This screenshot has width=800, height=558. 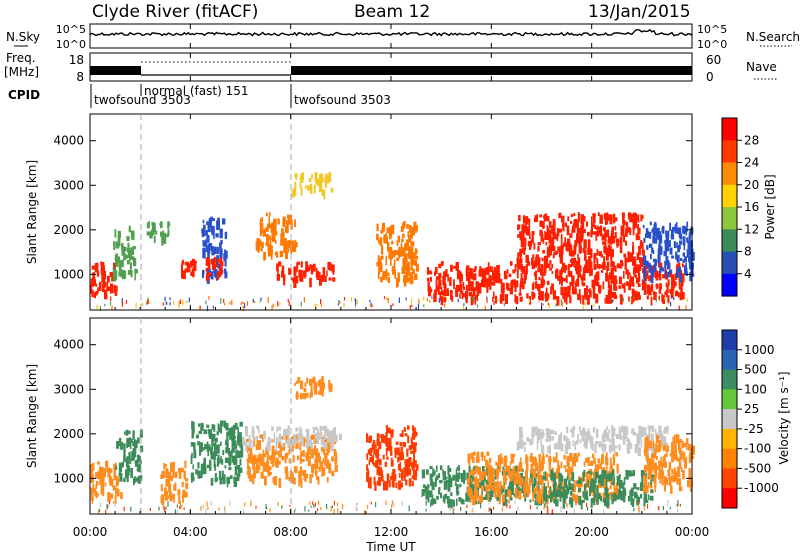 What do you see at coordinates (90, 532) in the screenshot?
I see `x-tick-label: 00:00` at bounding box center [90, 532].